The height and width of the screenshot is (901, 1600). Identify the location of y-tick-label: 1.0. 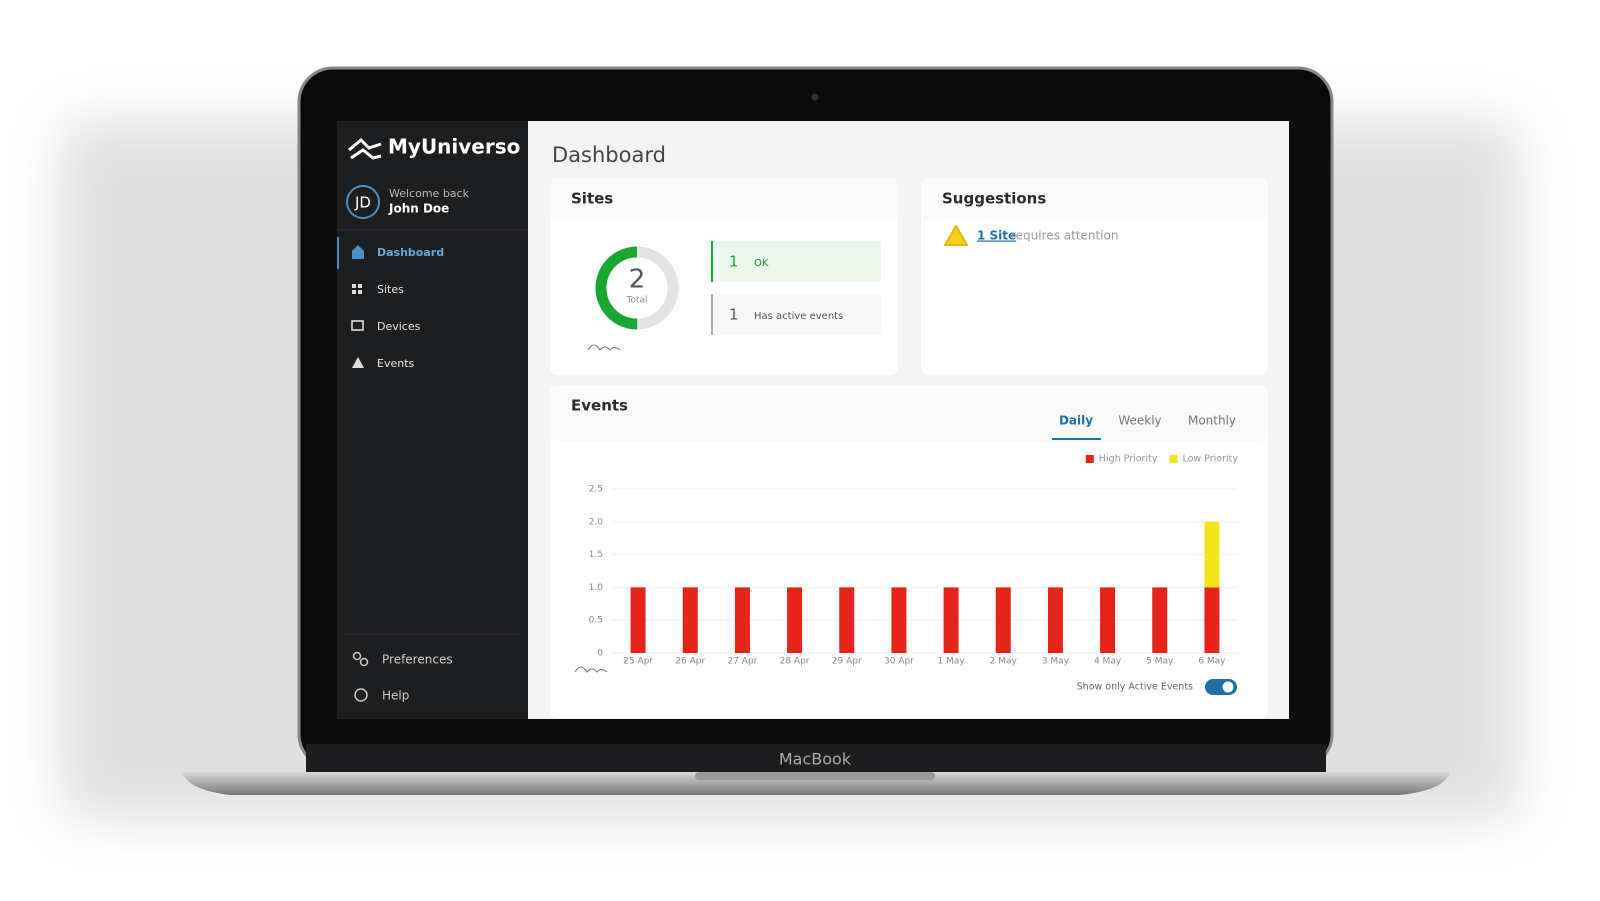
(596, 588).